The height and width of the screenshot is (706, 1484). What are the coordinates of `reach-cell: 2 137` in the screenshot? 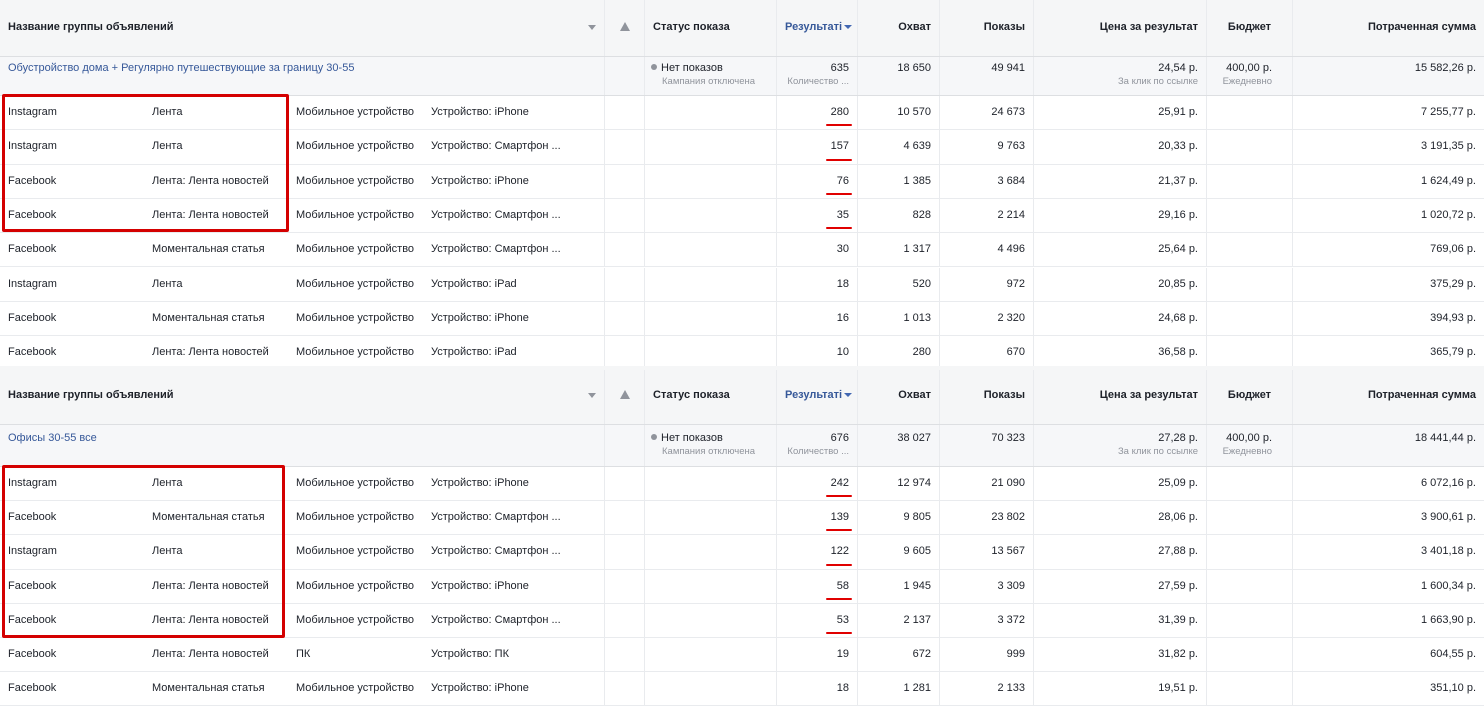 It's located at (899, 620).